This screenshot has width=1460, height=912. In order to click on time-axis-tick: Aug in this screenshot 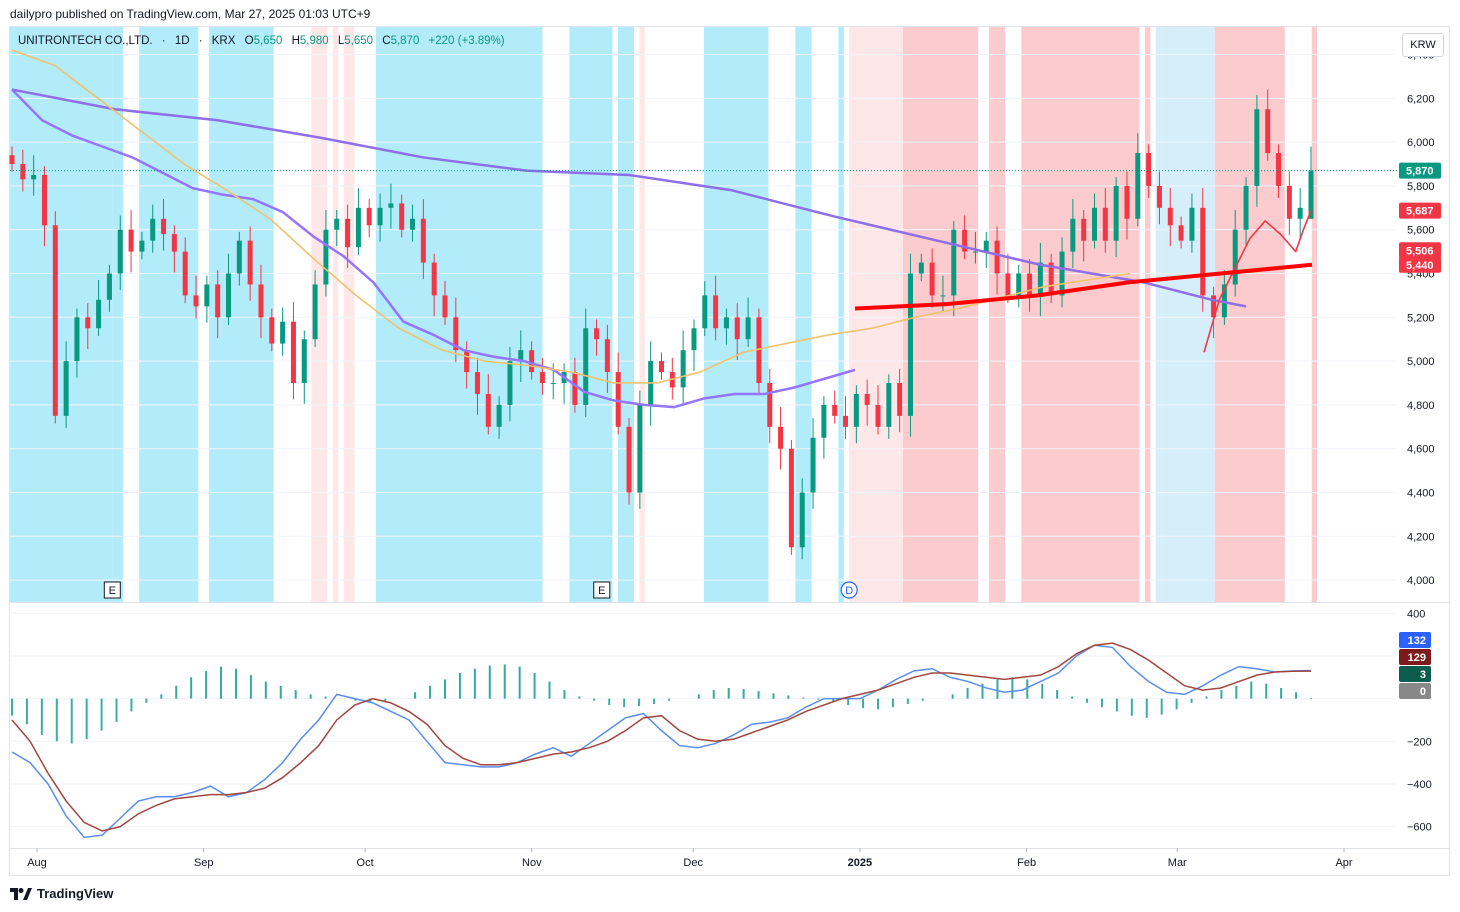, I will do `click(37, 863)`.